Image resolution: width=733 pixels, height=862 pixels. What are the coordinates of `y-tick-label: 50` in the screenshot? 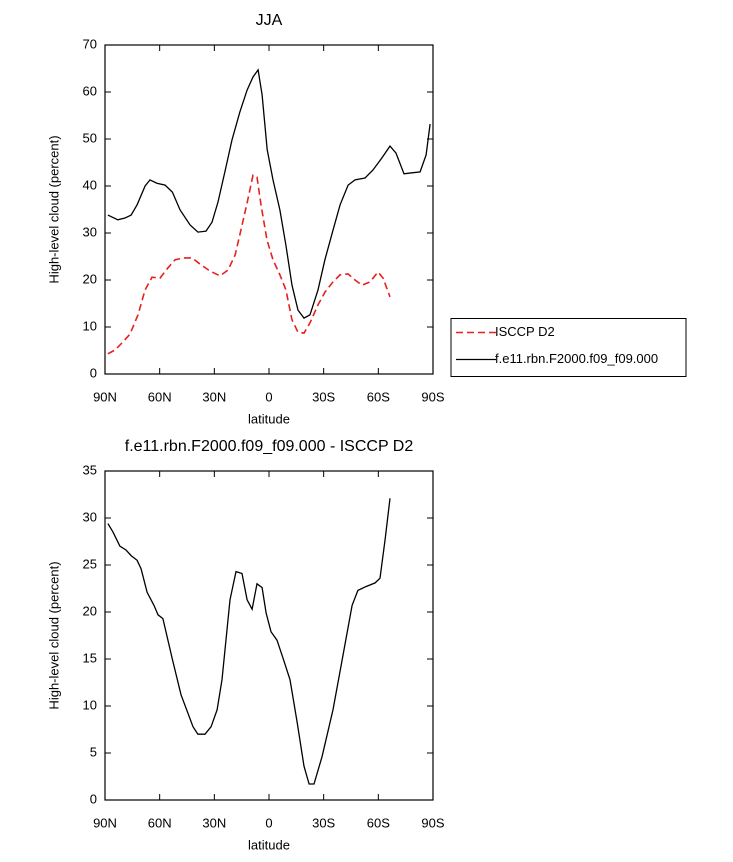 It's located at (90, 137).